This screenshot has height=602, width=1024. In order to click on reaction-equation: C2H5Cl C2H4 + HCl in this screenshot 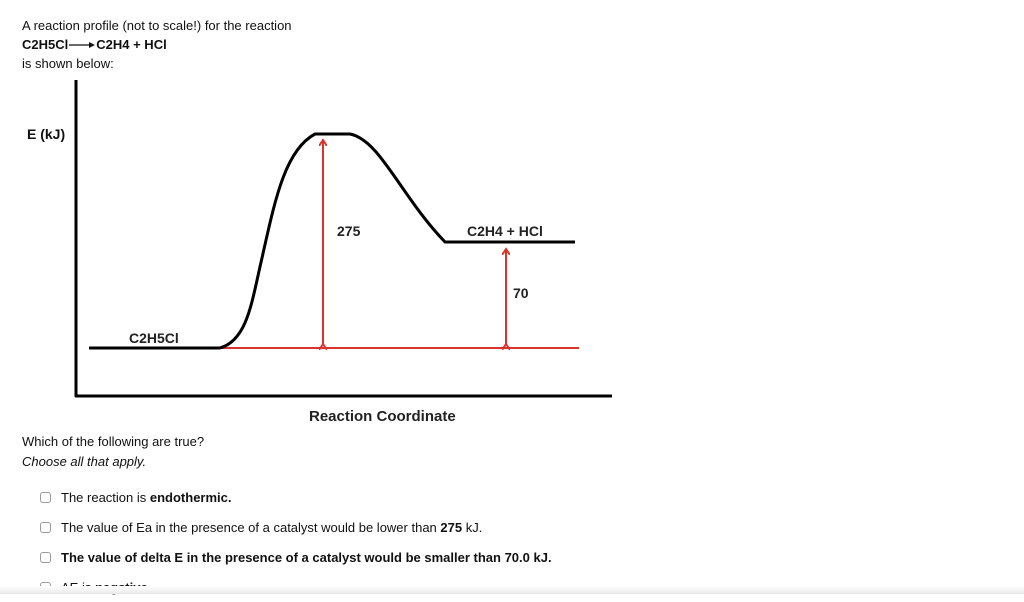, I will do `click(157, 44)`.